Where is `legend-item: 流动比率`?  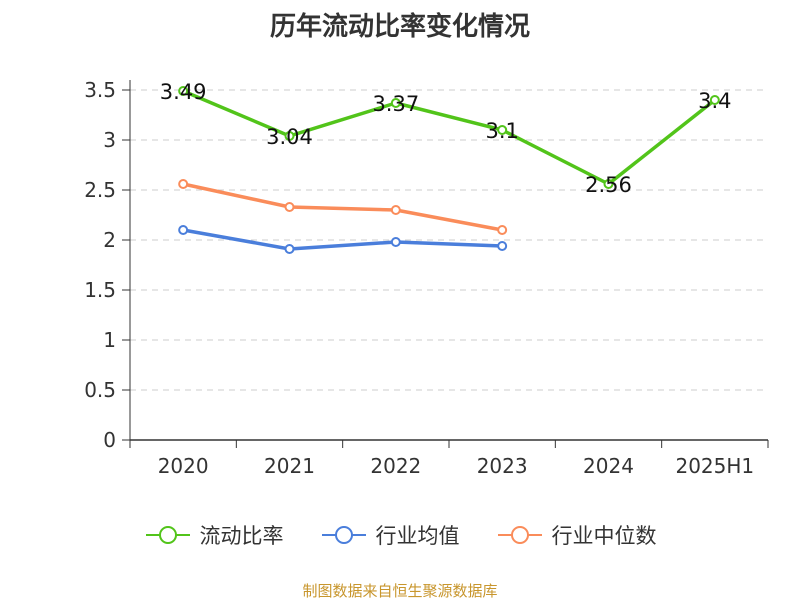
legend-item: 流动比率 is located at coordinates (214, 535).